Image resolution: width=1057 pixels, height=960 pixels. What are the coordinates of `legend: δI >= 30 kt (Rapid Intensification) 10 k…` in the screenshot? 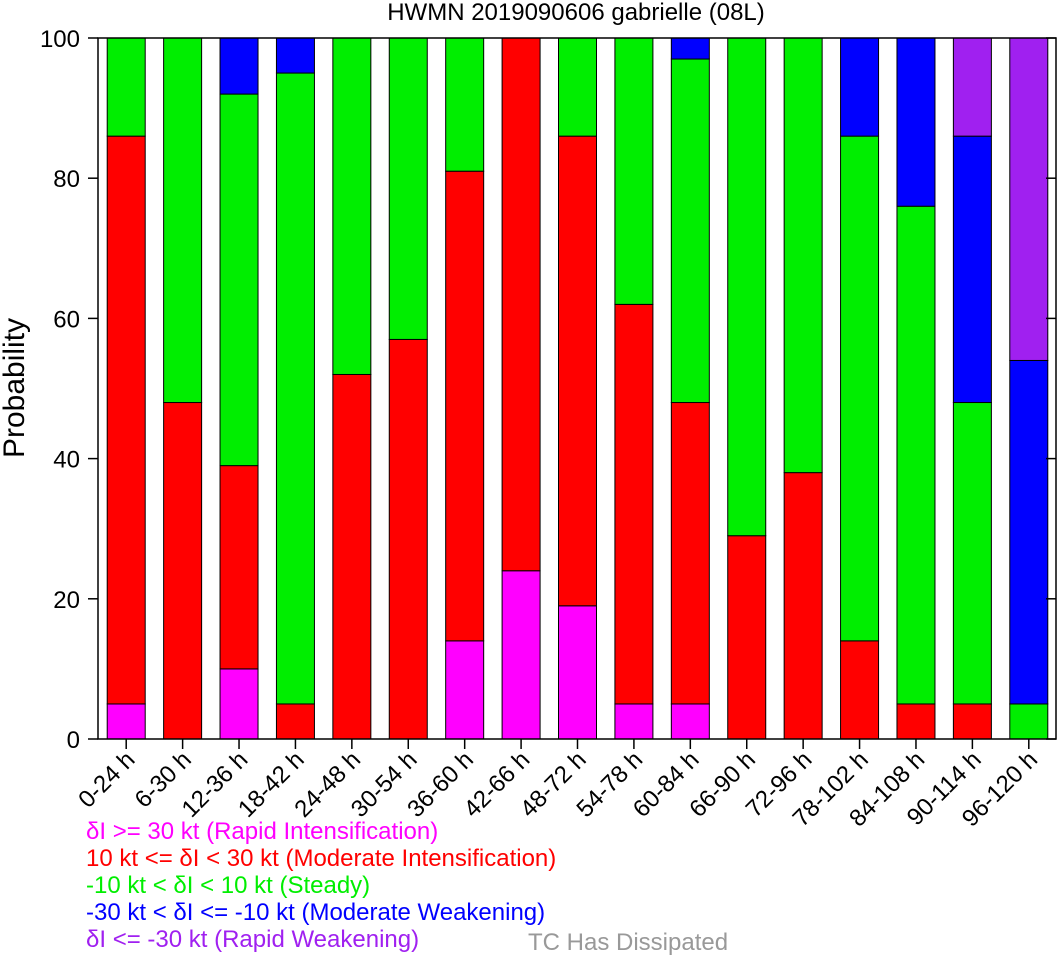 It's located at (321, 885).